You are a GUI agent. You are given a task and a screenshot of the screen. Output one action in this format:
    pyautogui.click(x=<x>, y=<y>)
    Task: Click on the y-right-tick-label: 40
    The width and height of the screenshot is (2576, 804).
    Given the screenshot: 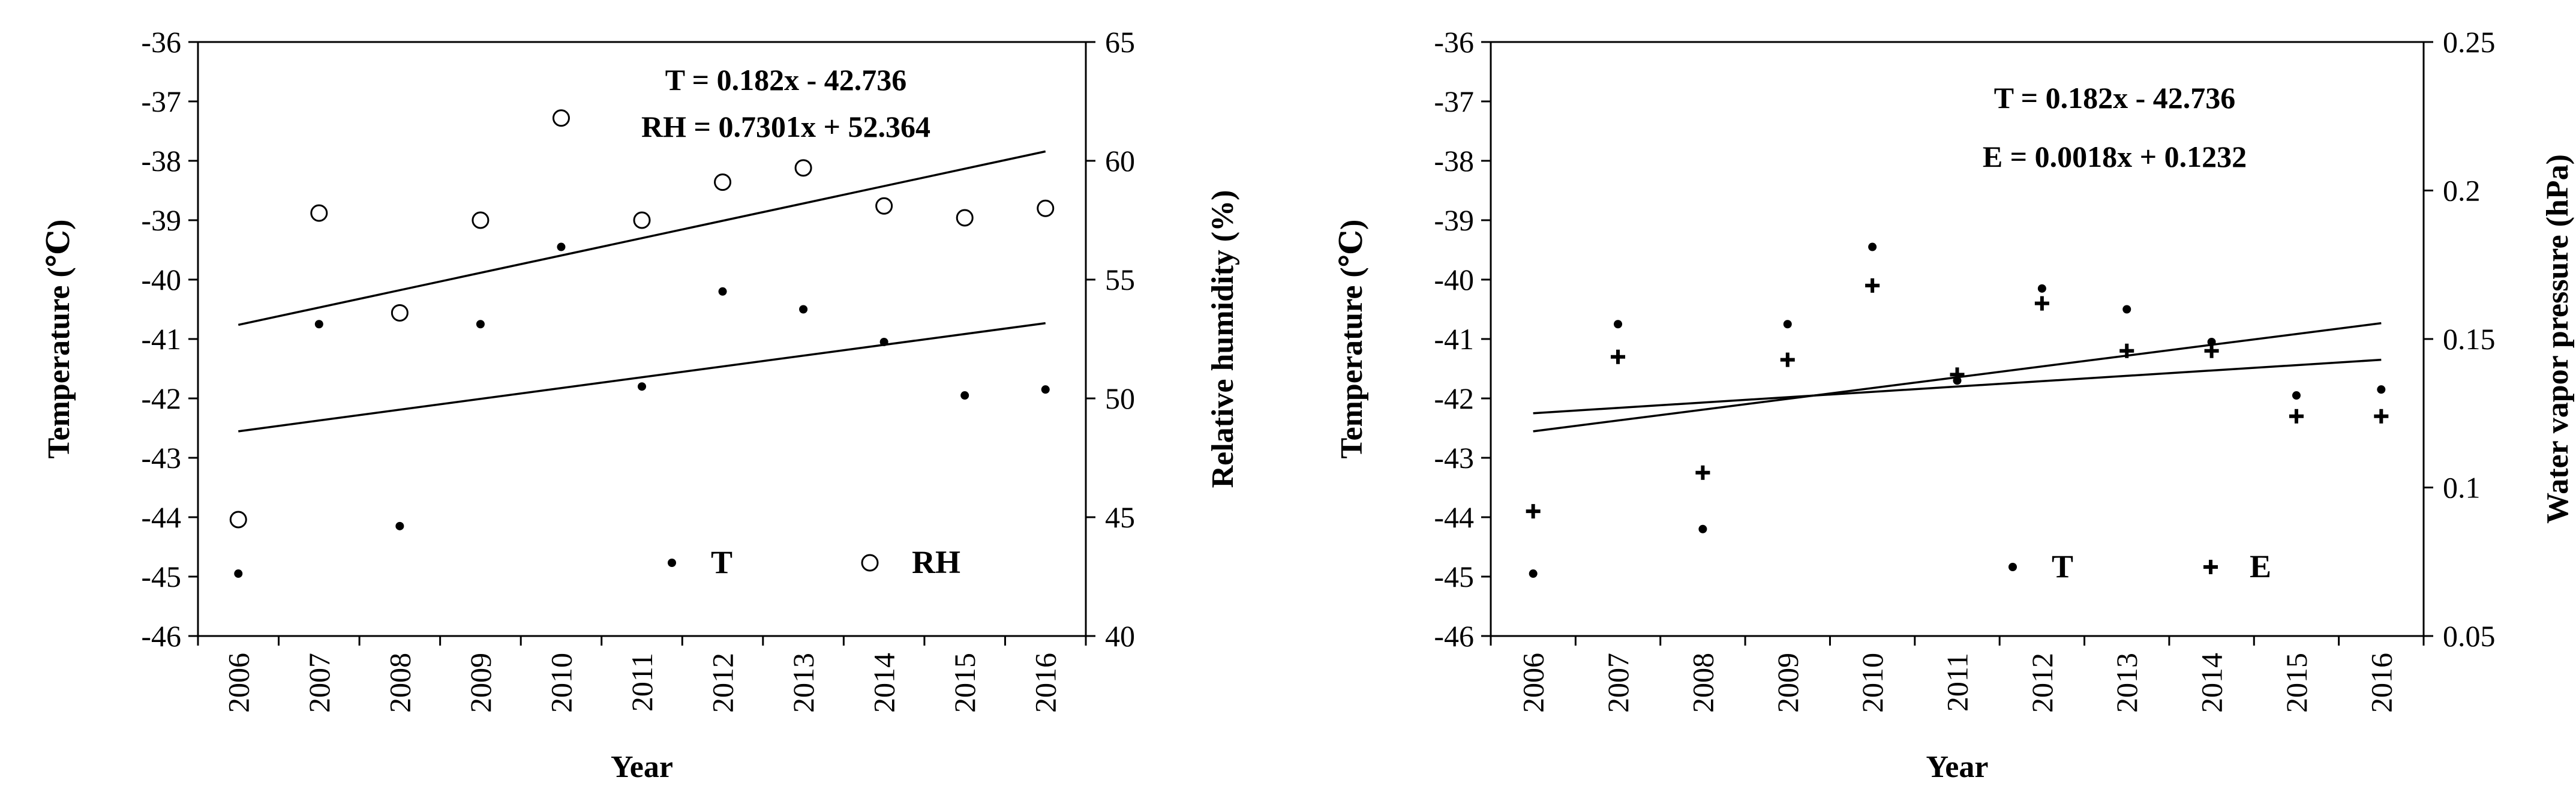 What is the action you would take?
    pyautogui.click(x=1120, y=636)
    